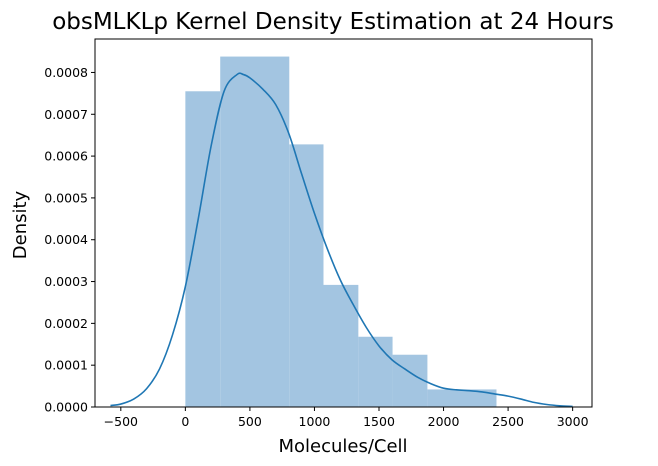 The height and width of the screenshot is (466, 658). I want to click on y-tick-label: 0.0001, so click(66, 365).